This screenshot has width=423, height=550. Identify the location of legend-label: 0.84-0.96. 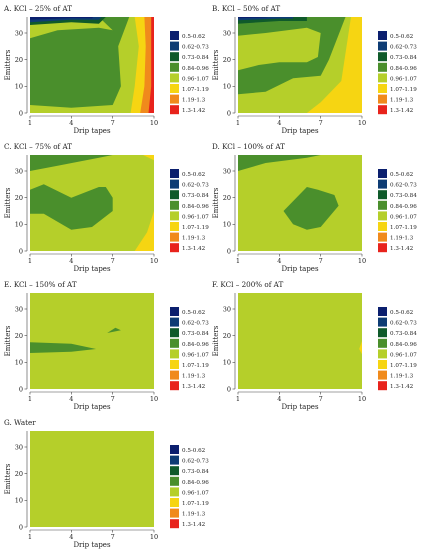
(195, 69).